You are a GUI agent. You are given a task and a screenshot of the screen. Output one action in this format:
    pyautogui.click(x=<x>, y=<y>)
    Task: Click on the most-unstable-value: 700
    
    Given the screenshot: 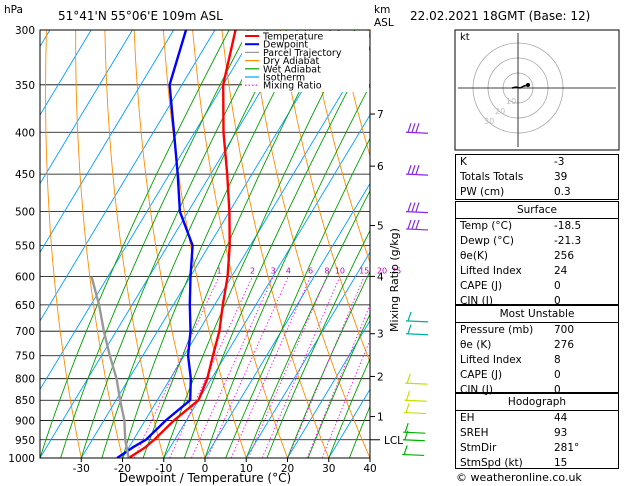 What is the action you would take?
    pyautogui.click(x=564, y=330)
    